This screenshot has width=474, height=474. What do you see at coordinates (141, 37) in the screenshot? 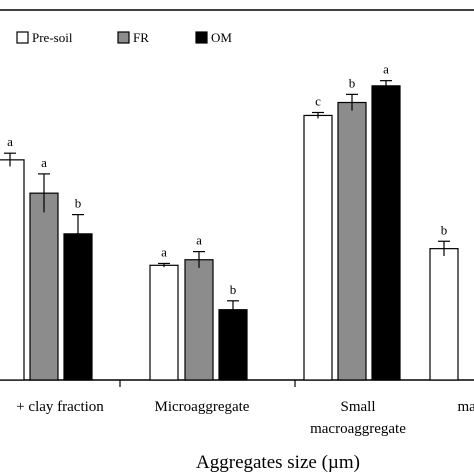
I see `legend-label: FR` at bounding box center [141, 37].